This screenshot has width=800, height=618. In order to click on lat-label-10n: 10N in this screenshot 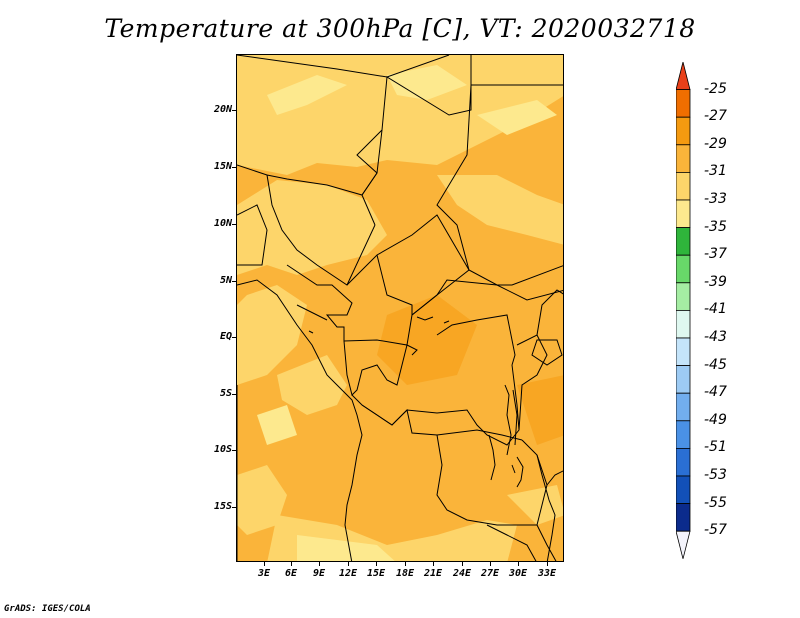, I will do `click(222, 223)`.